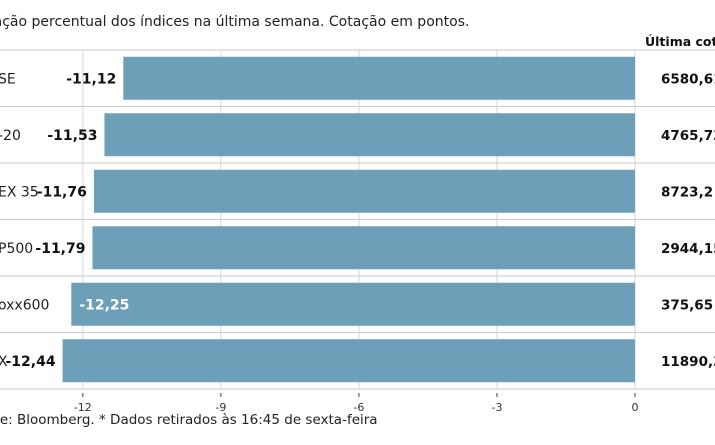 The width and height of the screenshot is (715, 445). I want to click on last-quote: 6580,61, so click(688, 79).